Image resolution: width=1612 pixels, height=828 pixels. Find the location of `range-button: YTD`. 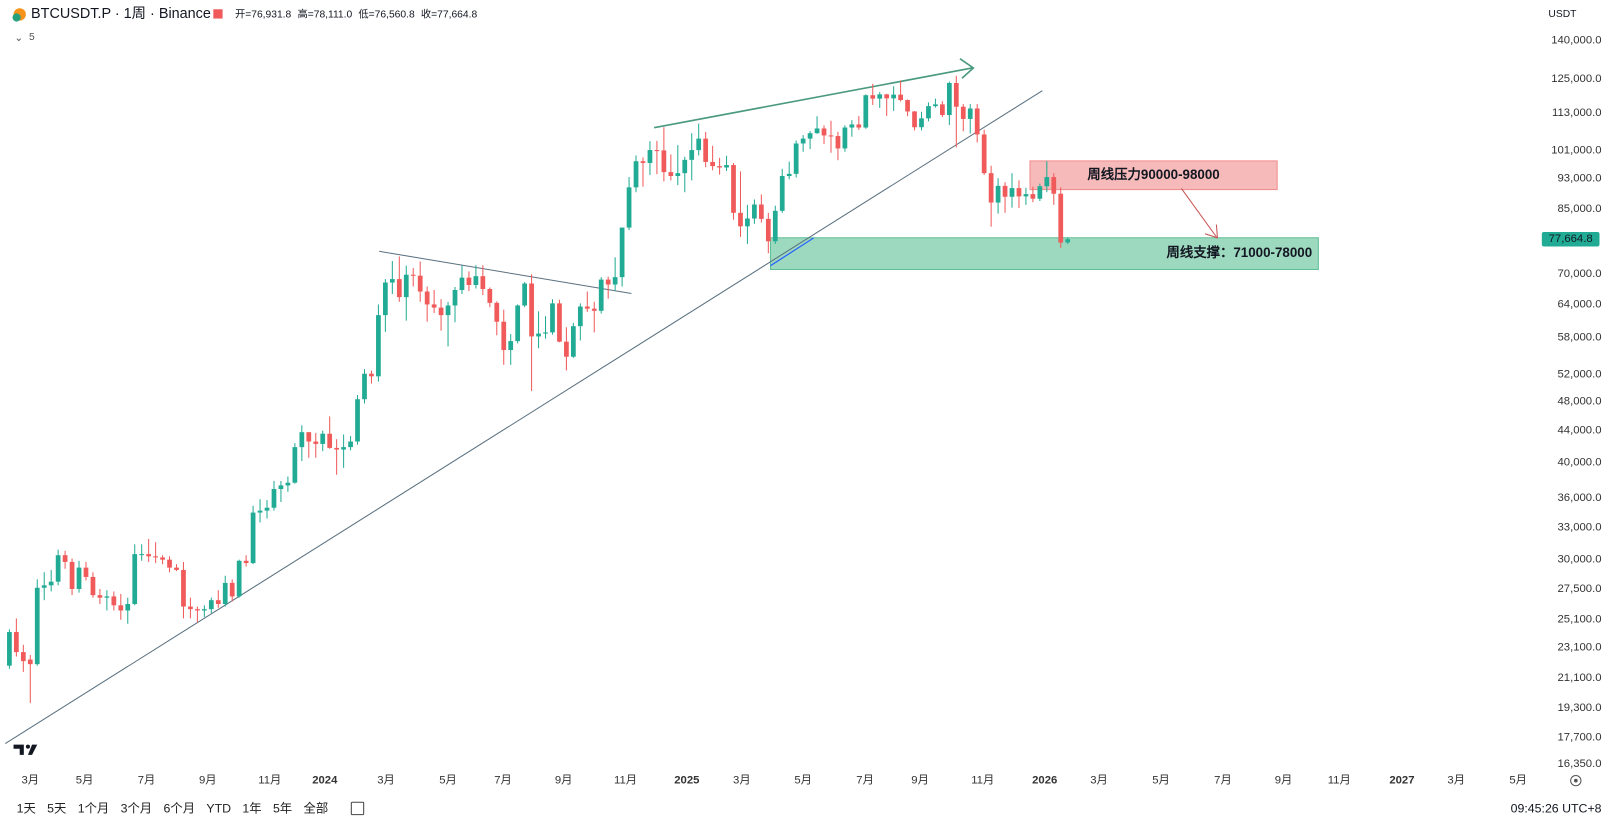

range-button: YTD is located at coordinates (218, 809).